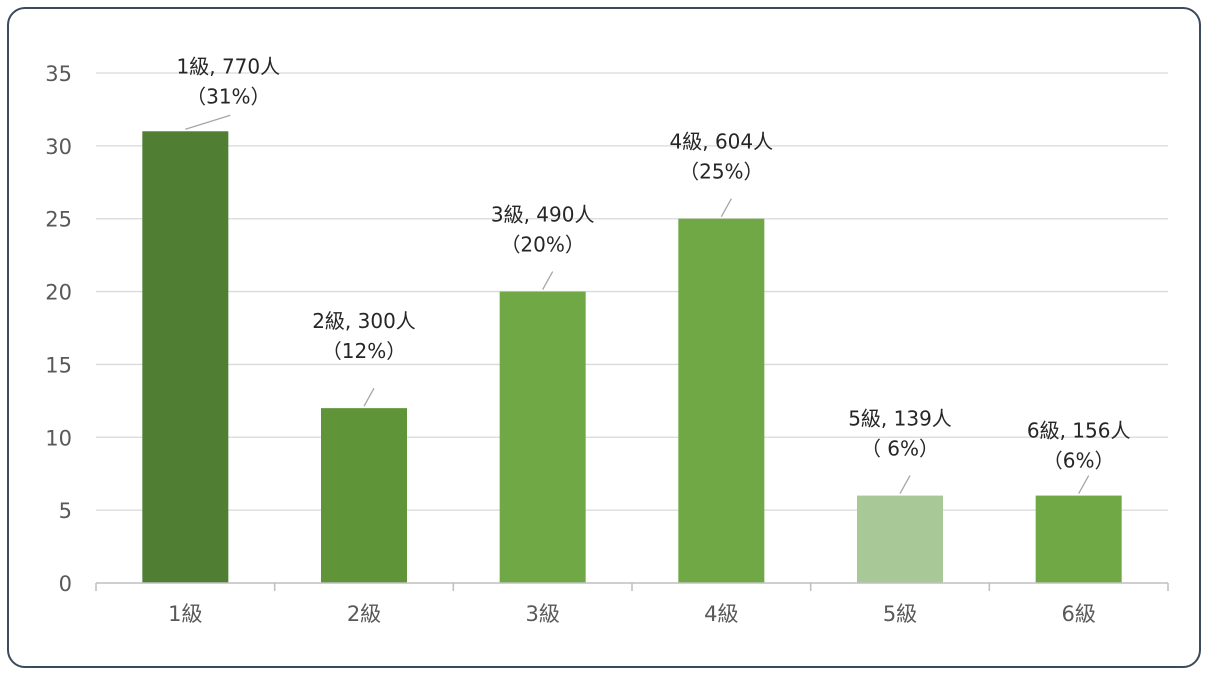  What do you see at coordinates (542, 245) in the screenshot?
I see `data-label-percent: （20%）` at bounding box center [542, 245].